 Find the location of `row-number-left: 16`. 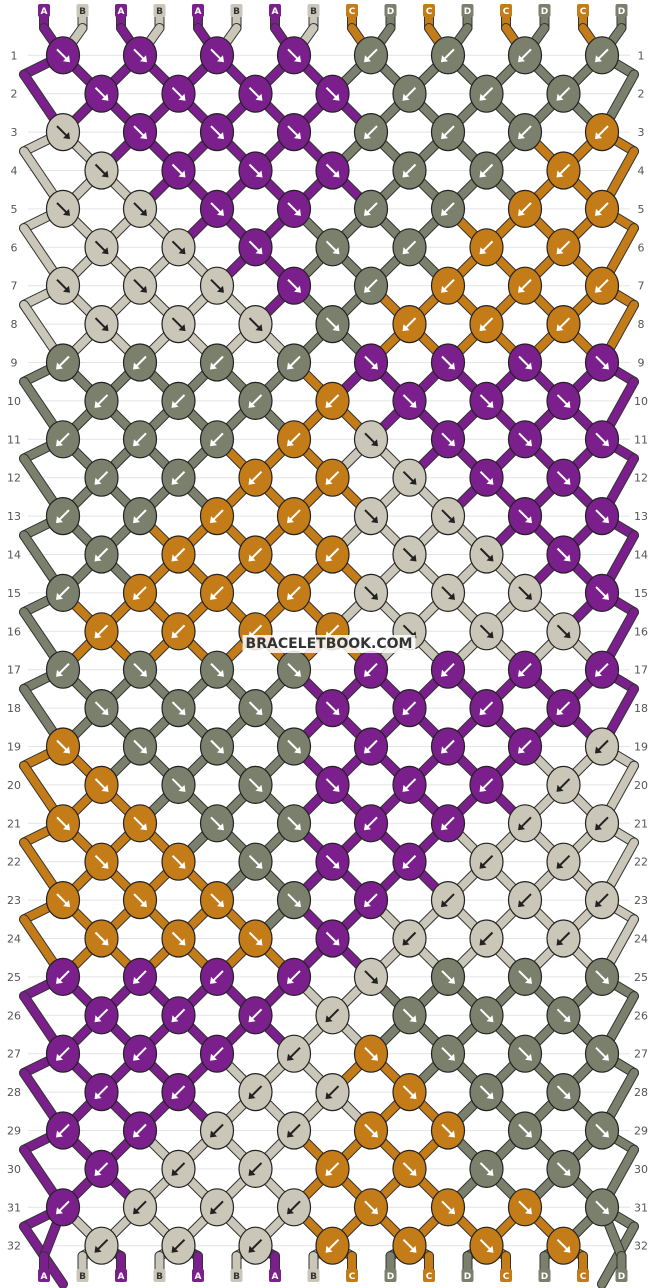

row-number-left: 16 is located at coordinates (14, 631).